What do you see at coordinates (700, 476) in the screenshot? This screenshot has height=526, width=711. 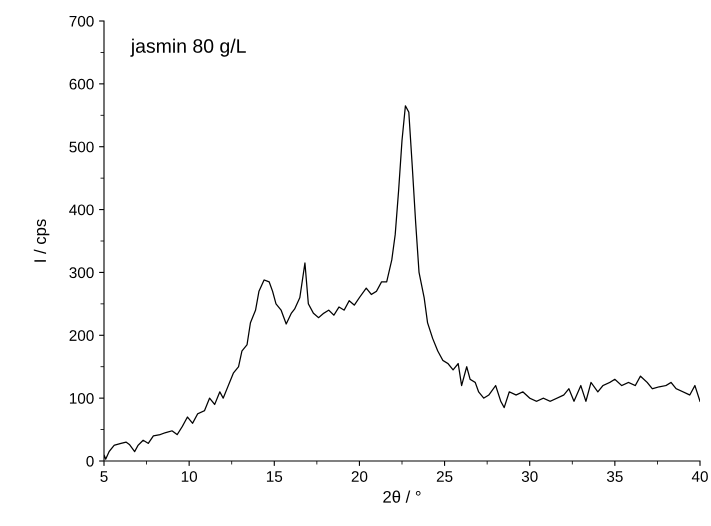 I see `x-tick-label: 40` at bounding box center [700, 476].